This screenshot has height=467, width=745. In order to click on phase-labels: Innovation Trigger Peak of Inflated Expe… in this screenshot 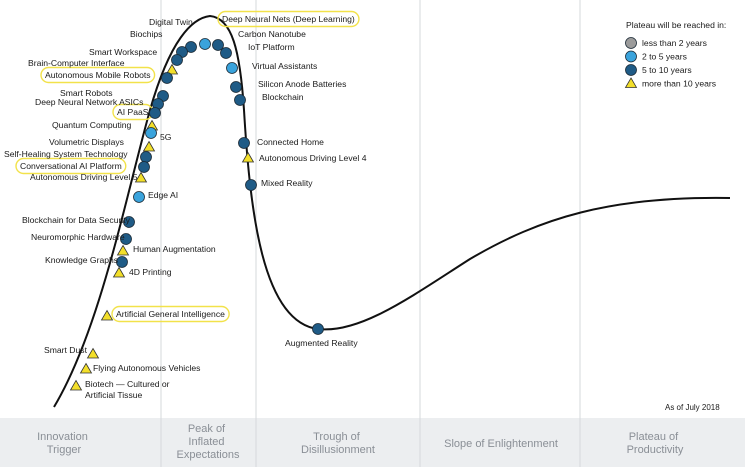, I will do `click(360, 442)`.